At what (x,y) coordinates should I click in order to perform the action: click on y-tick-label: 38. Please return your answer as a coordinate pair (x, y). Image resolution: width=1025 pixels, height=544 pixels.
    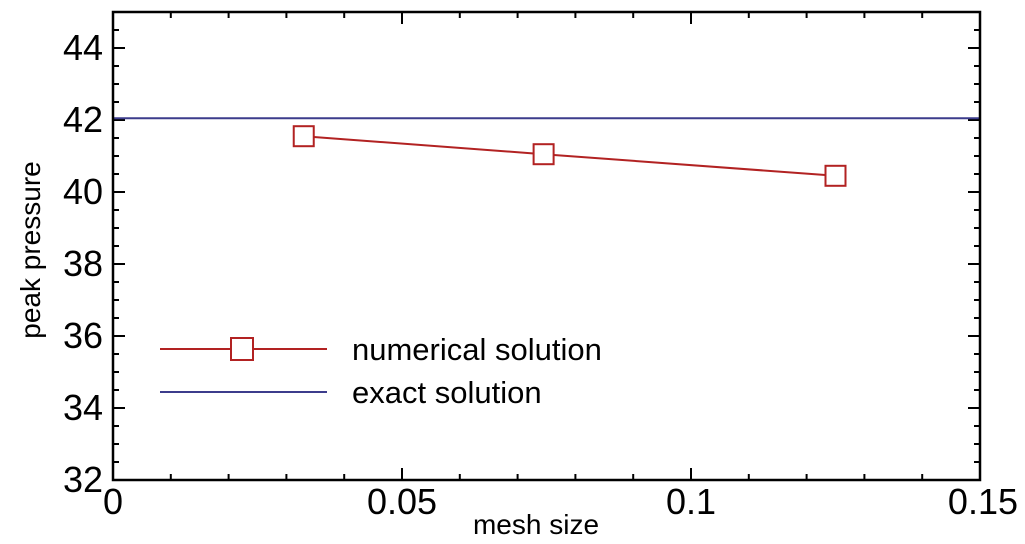
    Looking at the image, I should click on (83, 263).